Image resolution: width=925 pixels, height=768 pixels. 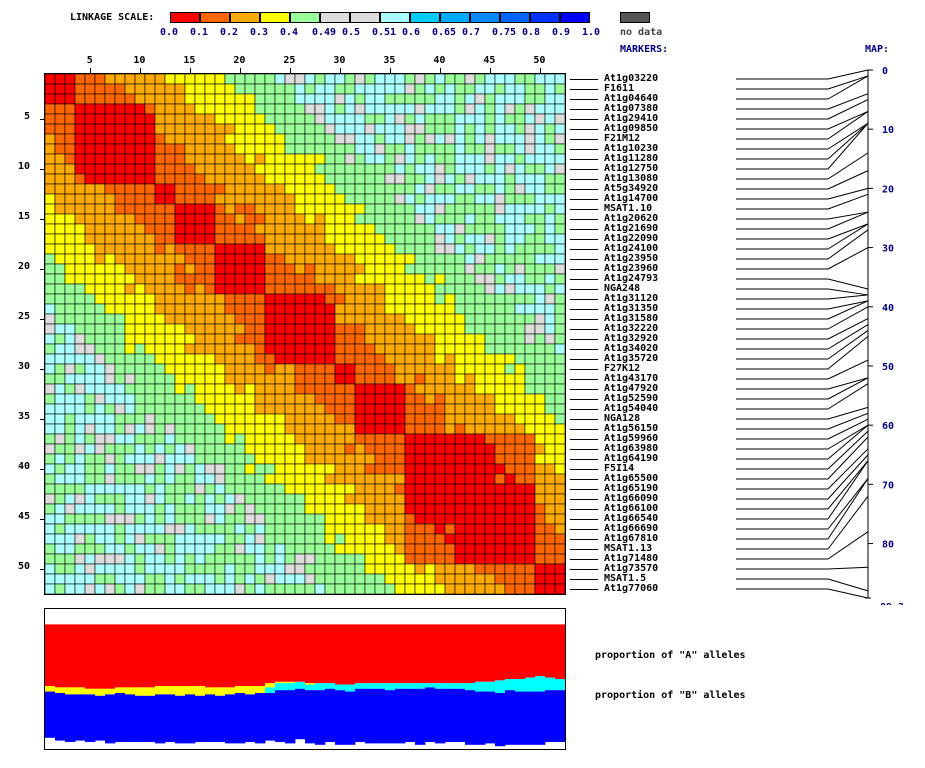 I want to click on marker-label: At1g66690, so click(x=631, y=528).